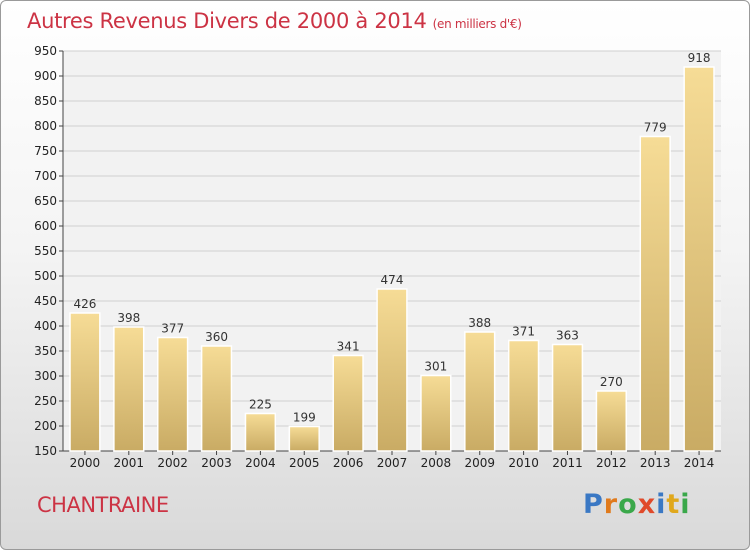 The width and height of the screenshot is (750, 550). I want to click on bar-value-label: 388, so click(479, 323).